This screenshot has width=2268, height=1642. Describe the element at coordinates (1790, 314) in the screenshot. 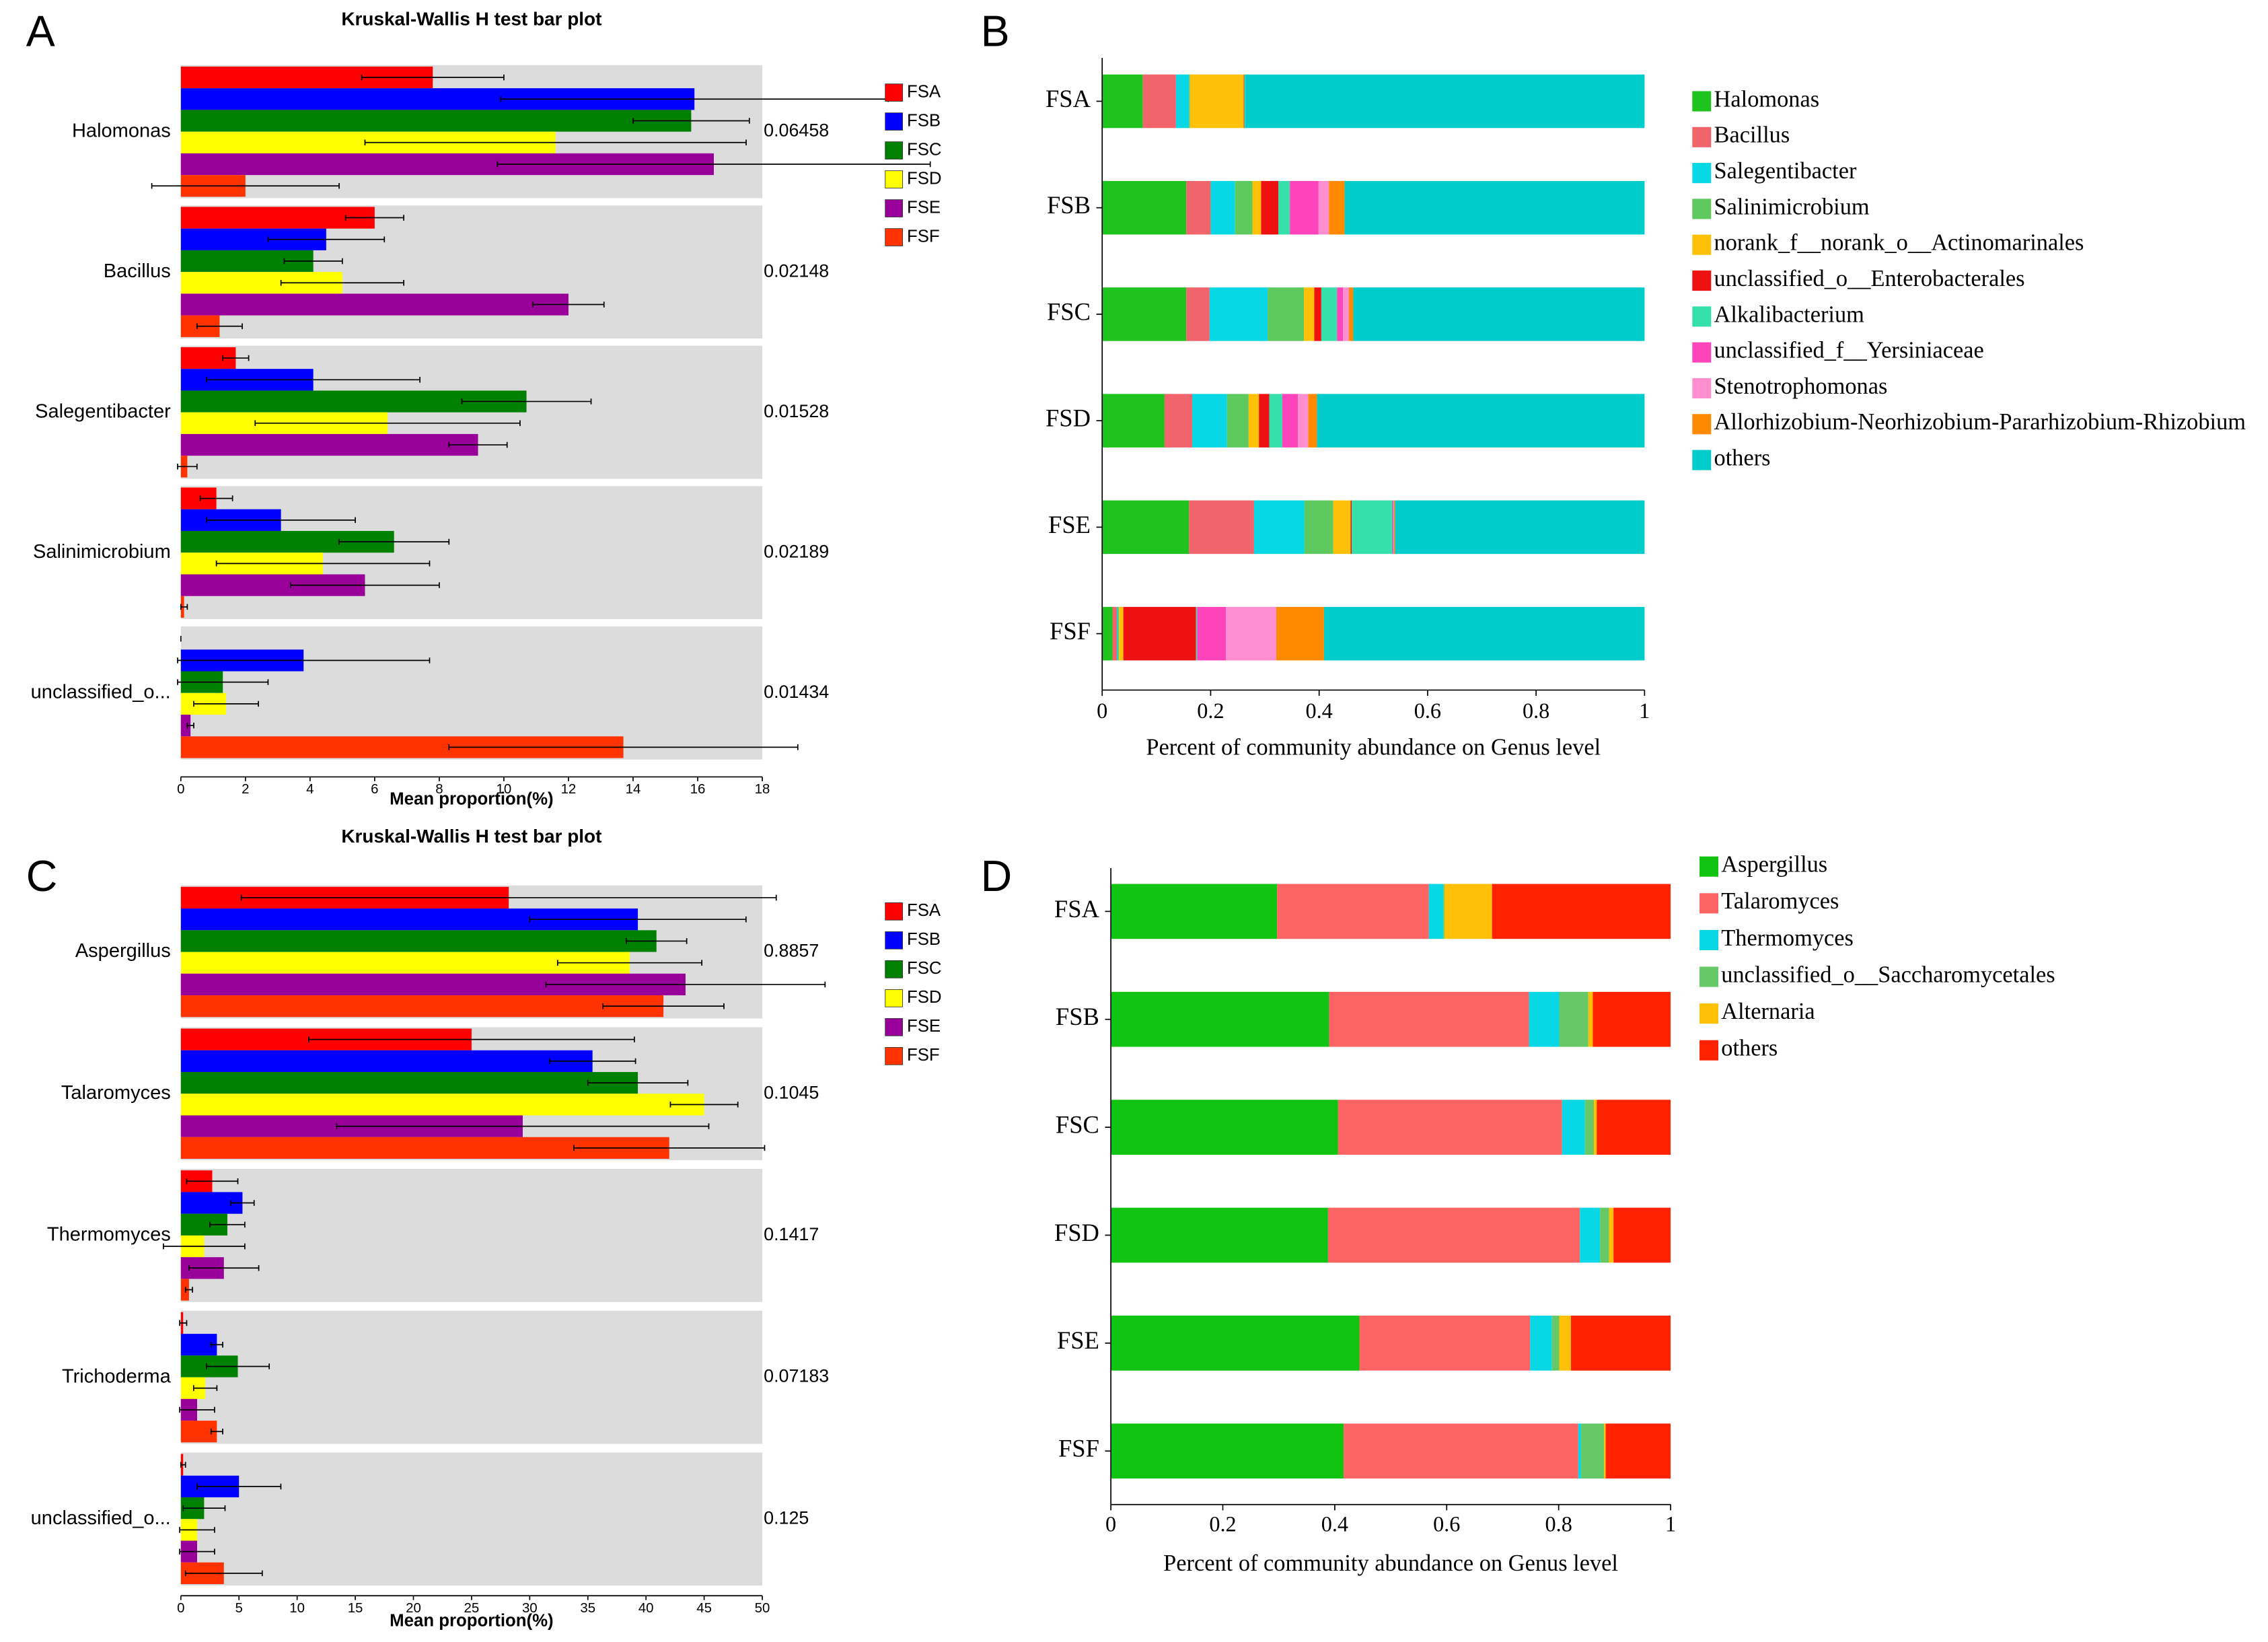

I see `legend-label: Alkalibacterium` at that location.